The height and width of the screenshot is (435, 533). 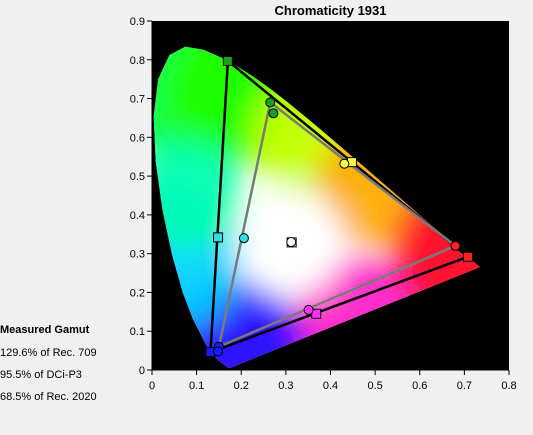 I want to click on y-tick-label: 0.1, so click(x=137, y=332).